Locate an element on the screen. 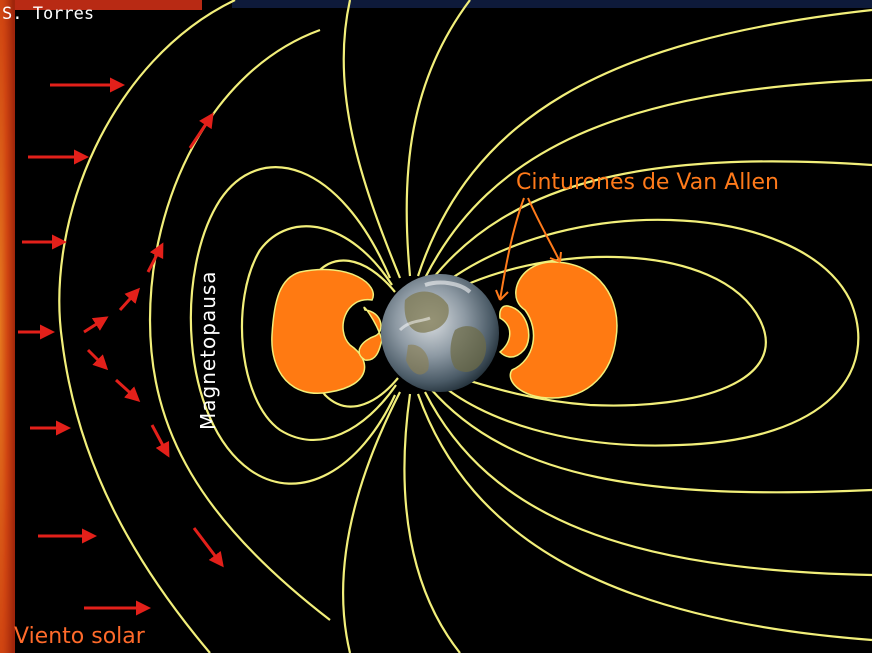 The height and width of the screenshot is (653, 872). sun-glow is located at coordinates (7, 326).